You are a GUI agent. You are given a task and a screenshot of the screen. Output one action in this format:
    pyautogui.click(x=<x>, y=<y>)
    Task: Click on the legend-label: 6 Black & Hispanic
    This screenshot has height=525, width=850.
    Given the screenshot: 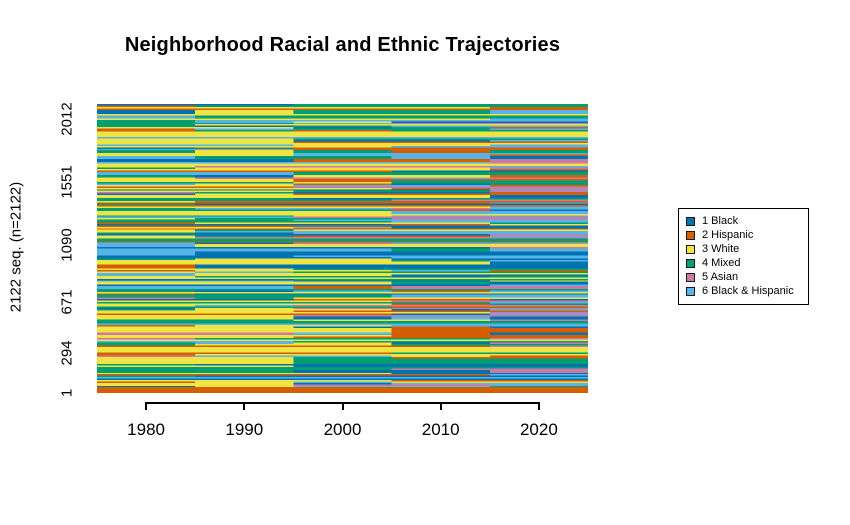 What is the action you would take?
    pyautogui.click(x=748, y=291)
    